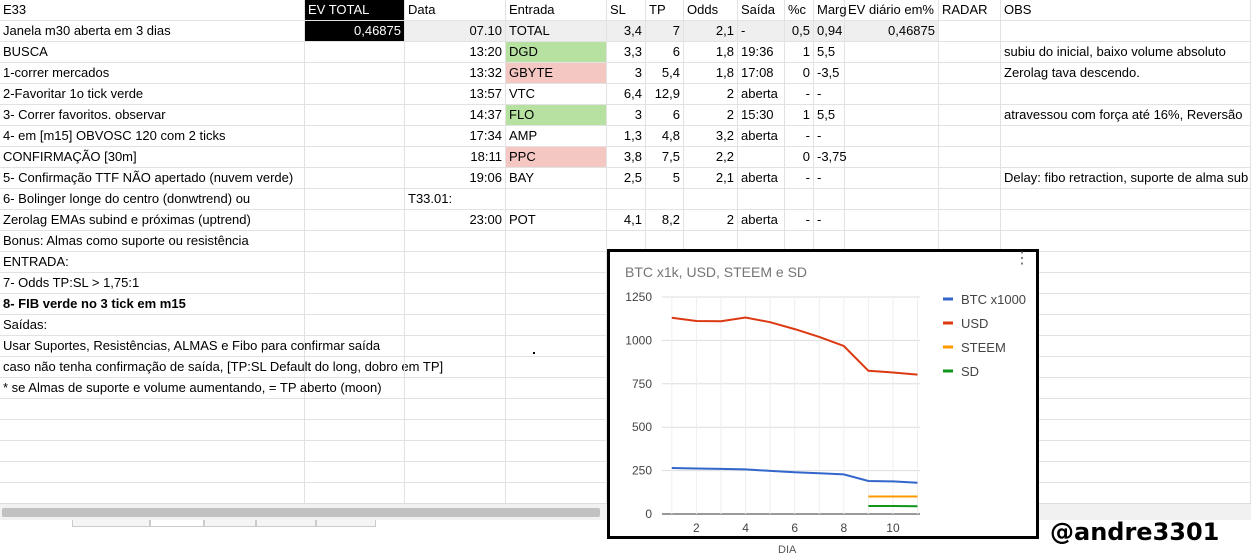  What do you see at coordinates (626, 136) in the screenshot?
I see `trade-sl: 1,3` at bounding box center [626, 136].